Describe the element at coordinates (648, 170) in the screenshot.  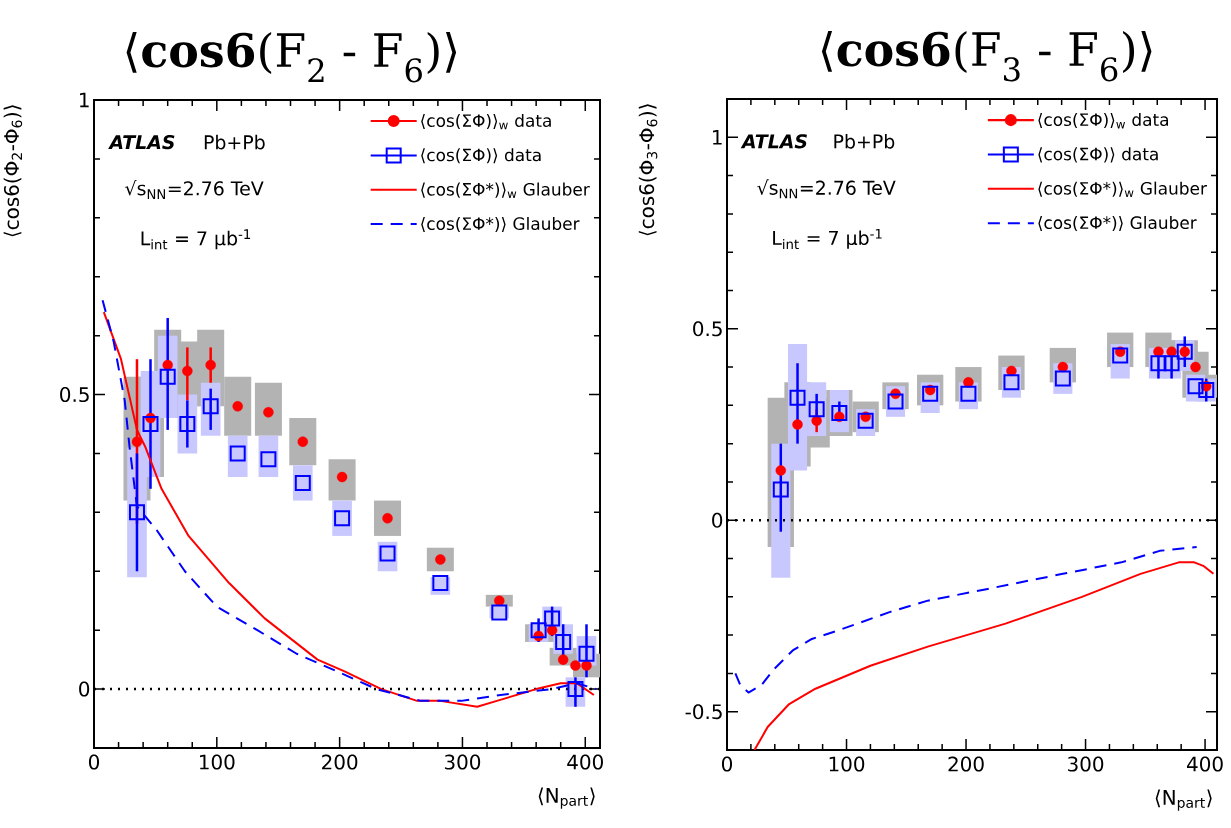
I see `y-axis-title: ⟨cos6(Φ$_{3}$-Φ$_{6}$)⟩` at that location.